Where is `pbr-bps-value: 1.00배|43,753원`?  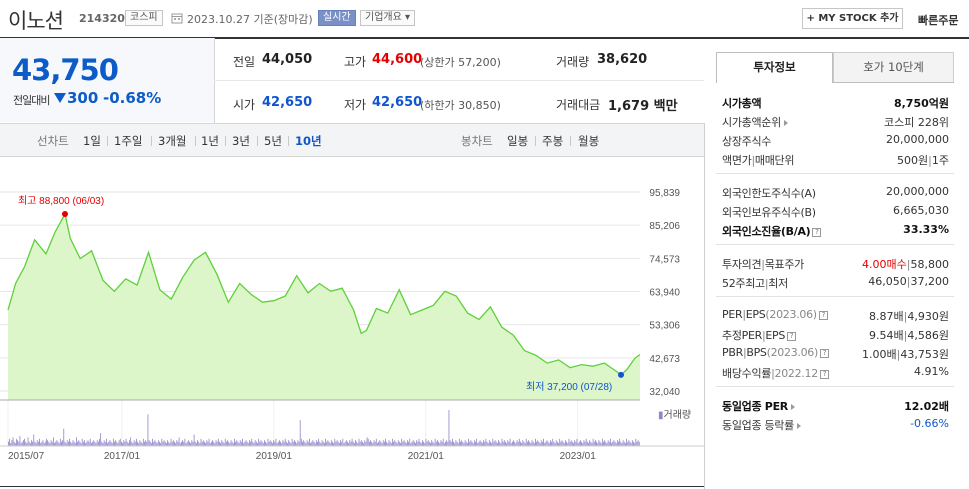 pbr-bps-value: 1.00배|43,753원 is located at coordinates (905, 354).